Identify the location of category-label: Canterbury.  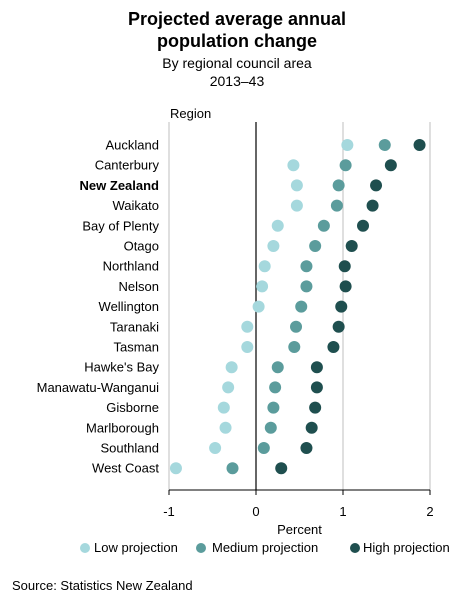
(127, 165).